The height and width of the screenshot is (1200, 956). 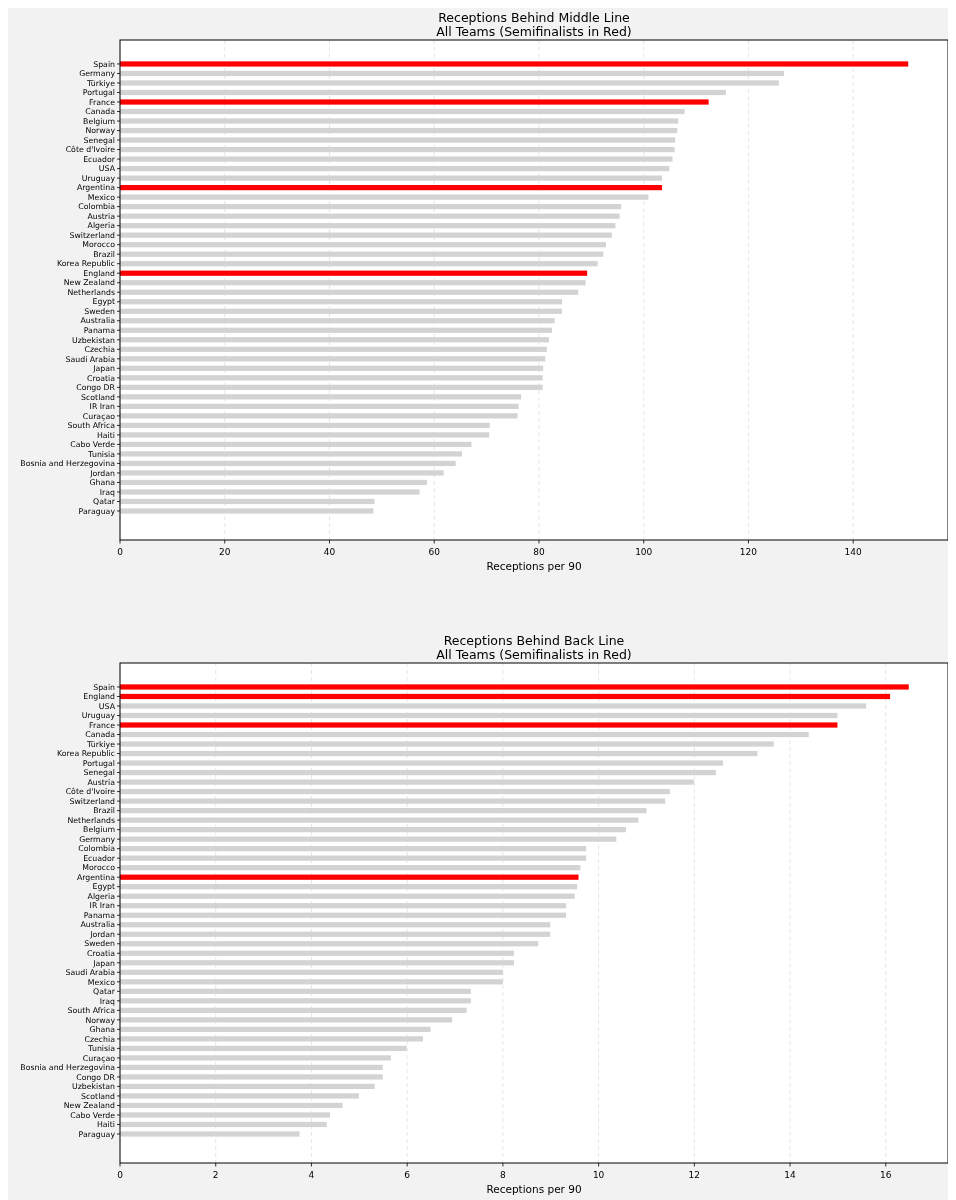 I want to click on chart-title: Receptions Behind Back Line, so click(x=534, y=640).